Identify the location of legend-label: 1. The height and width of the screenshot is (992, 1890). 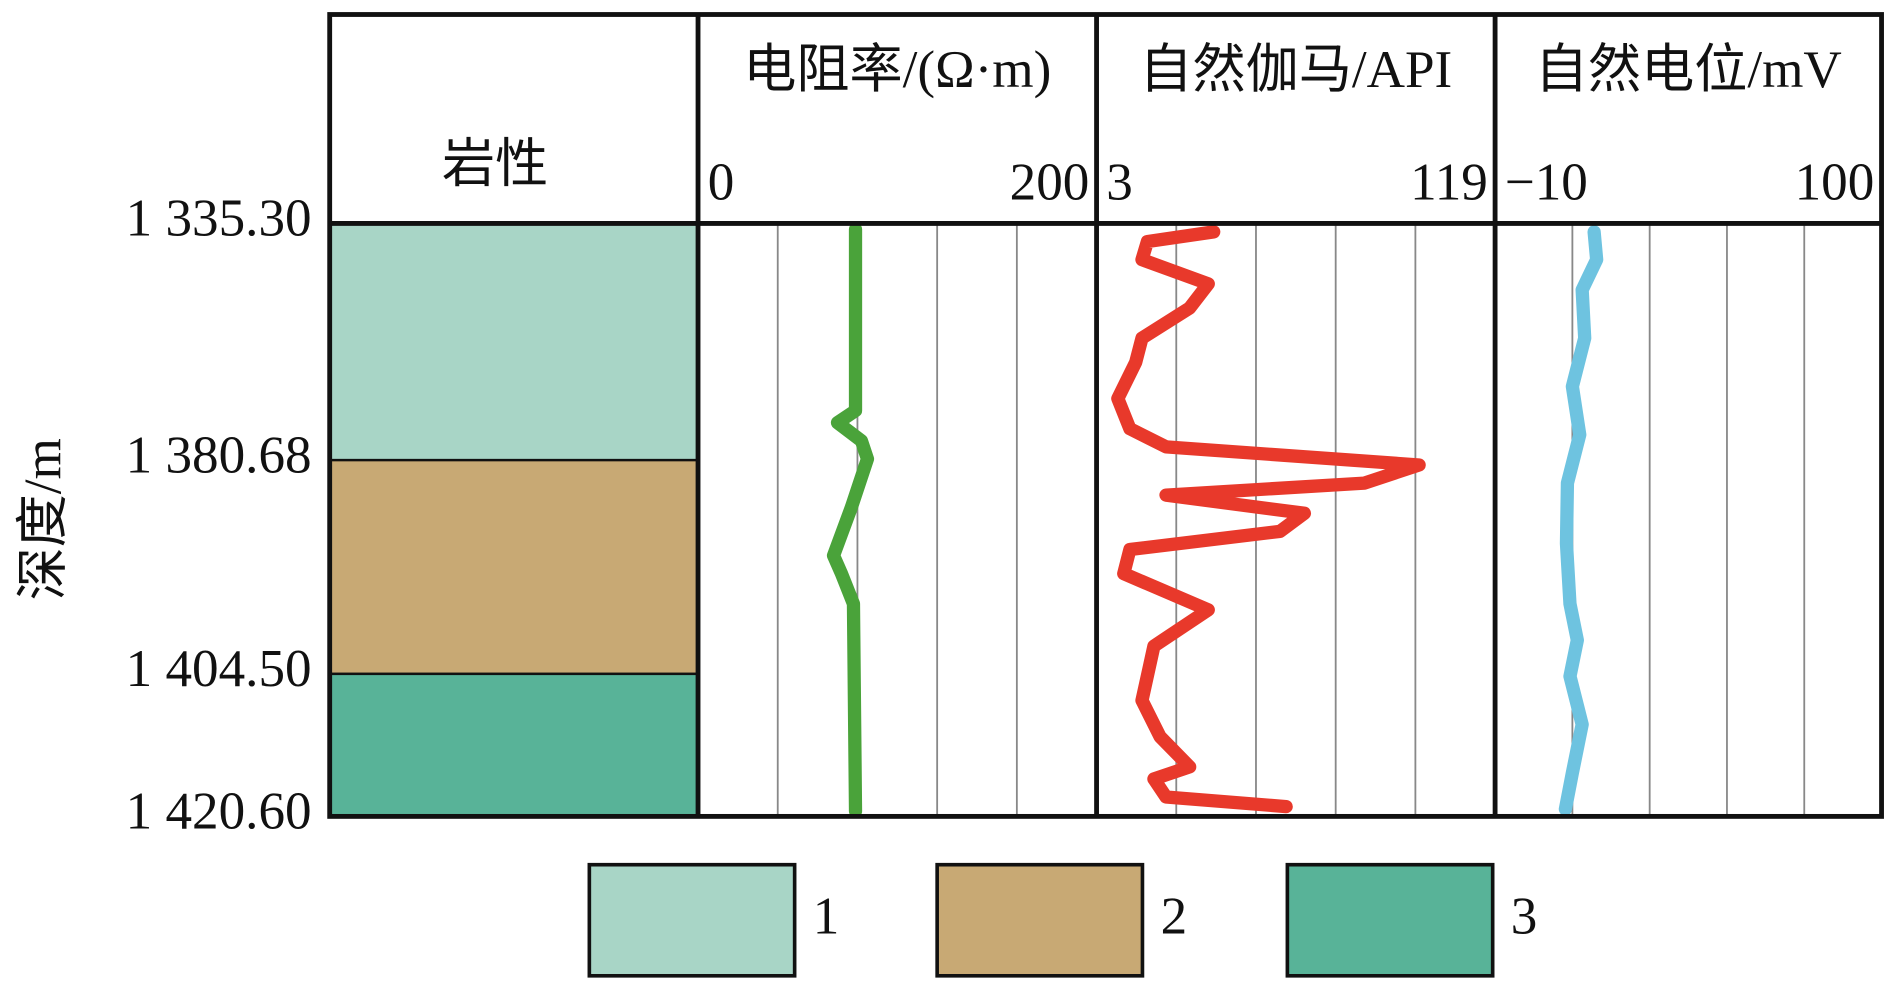
(826, 917).